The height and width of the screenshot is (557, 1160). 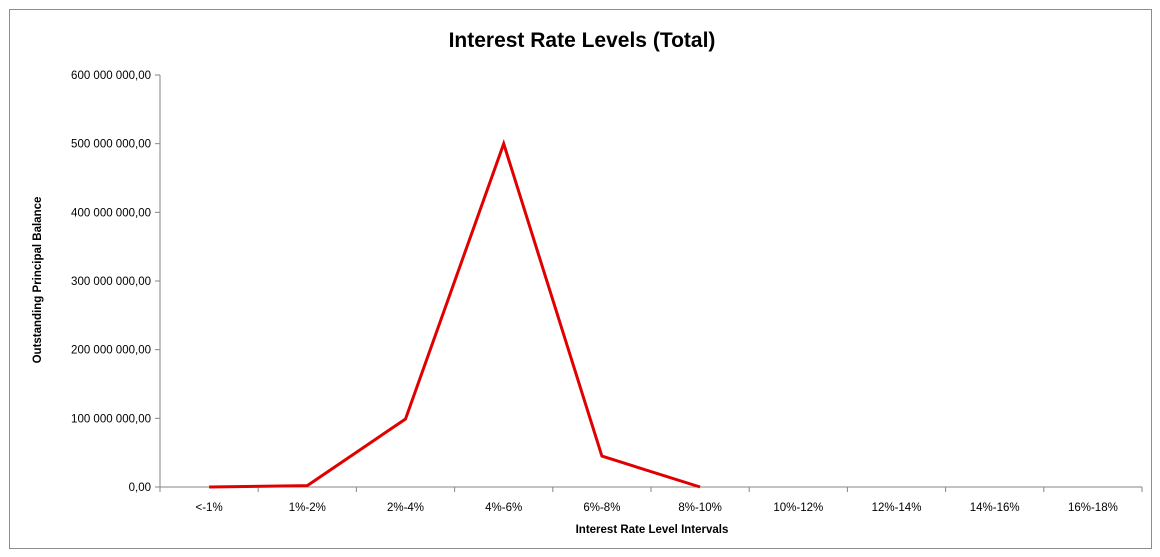 What do you see at coordinates (798, 508) in the screenshot?
I see `x-tick-label: 10%-12%` at bounding box center [798, 508].